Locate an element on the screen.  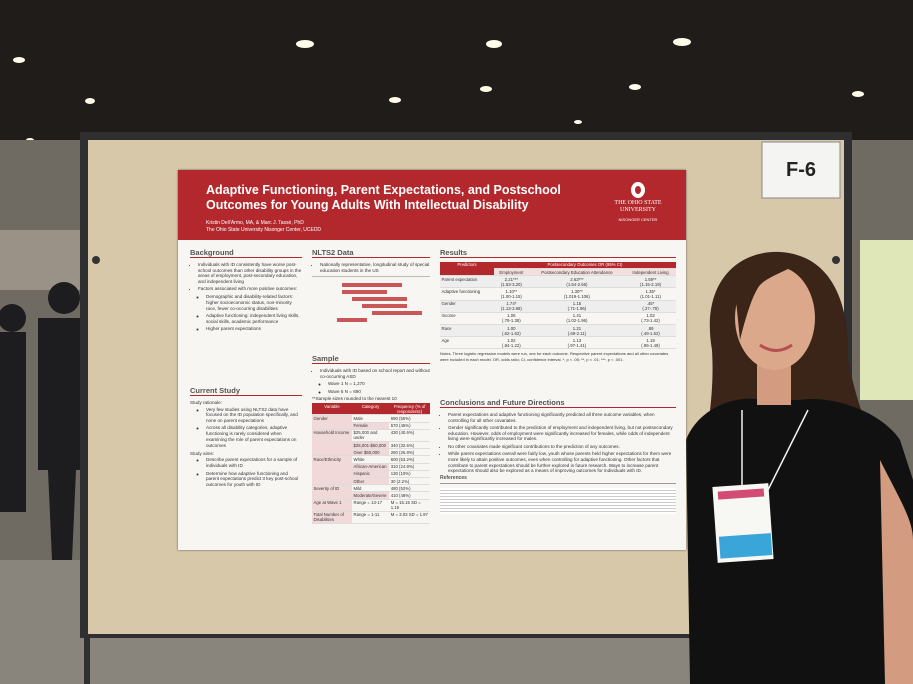
table-cell: 1.02 (.73-1.42) is located at coordinates (650, 318).